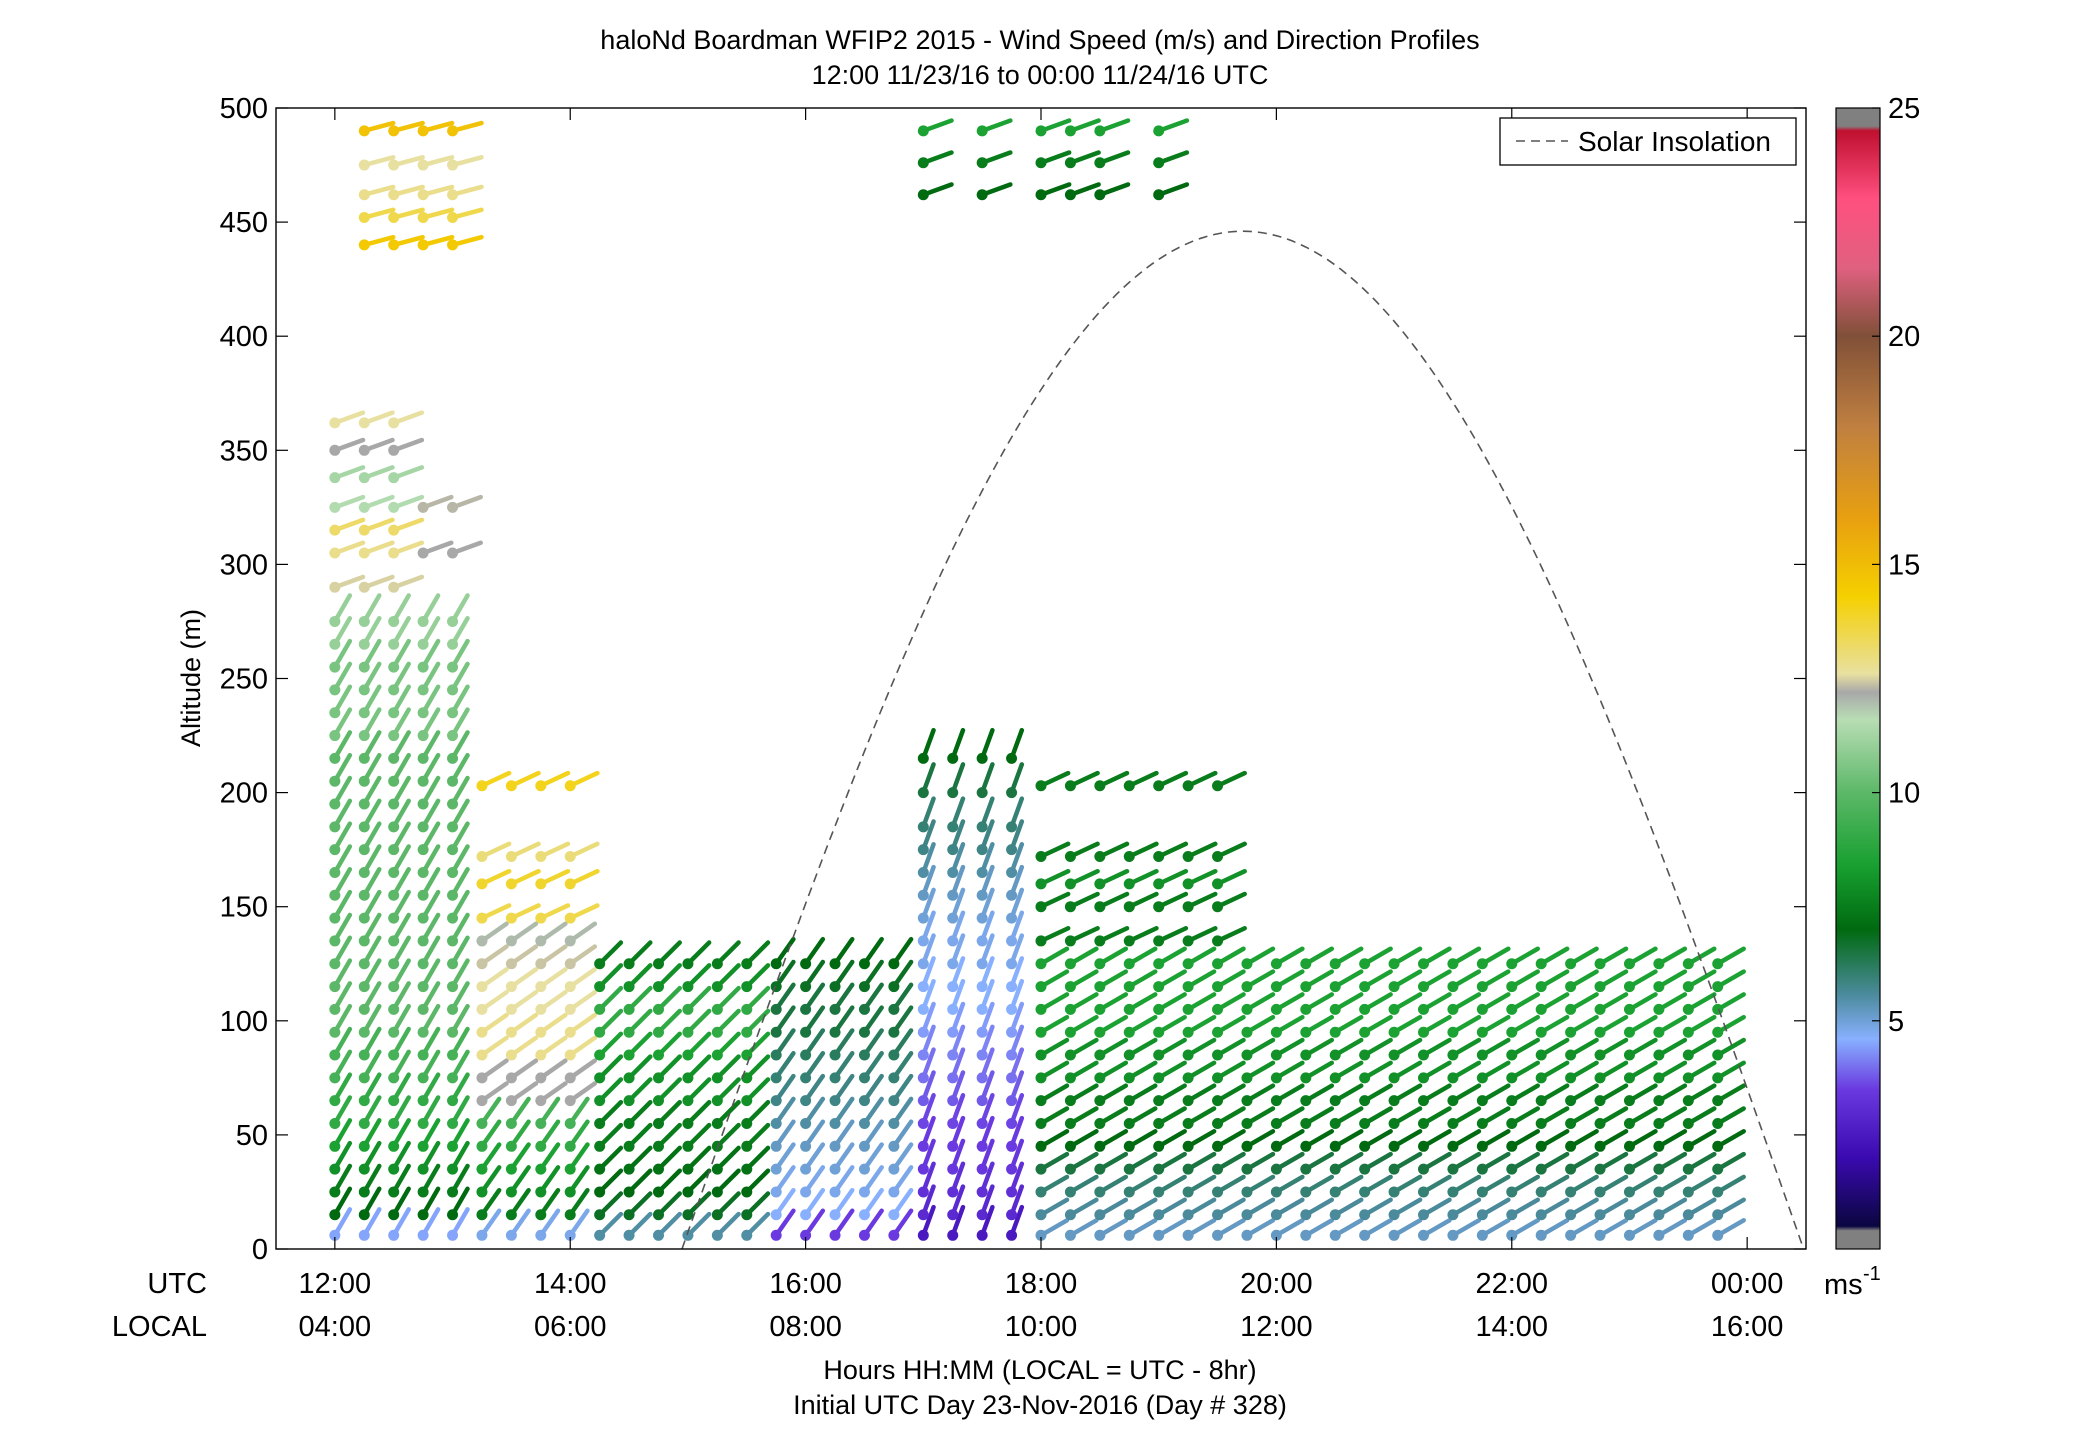 This screenshot has height=1430, width=2098. What do you see at coordinates (1041, 1327) in the screenshot?
I see `x-tick-label-local: 10:00` at bounding box center [1041, 1327].